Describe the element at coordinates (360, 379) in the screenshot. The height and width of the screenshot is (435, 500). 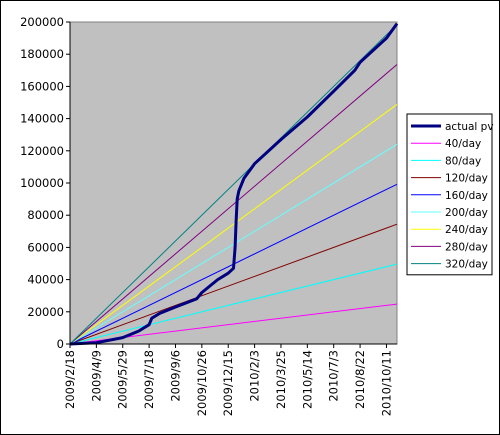
I see `x-tick-label: 2010/8/22` at that location.